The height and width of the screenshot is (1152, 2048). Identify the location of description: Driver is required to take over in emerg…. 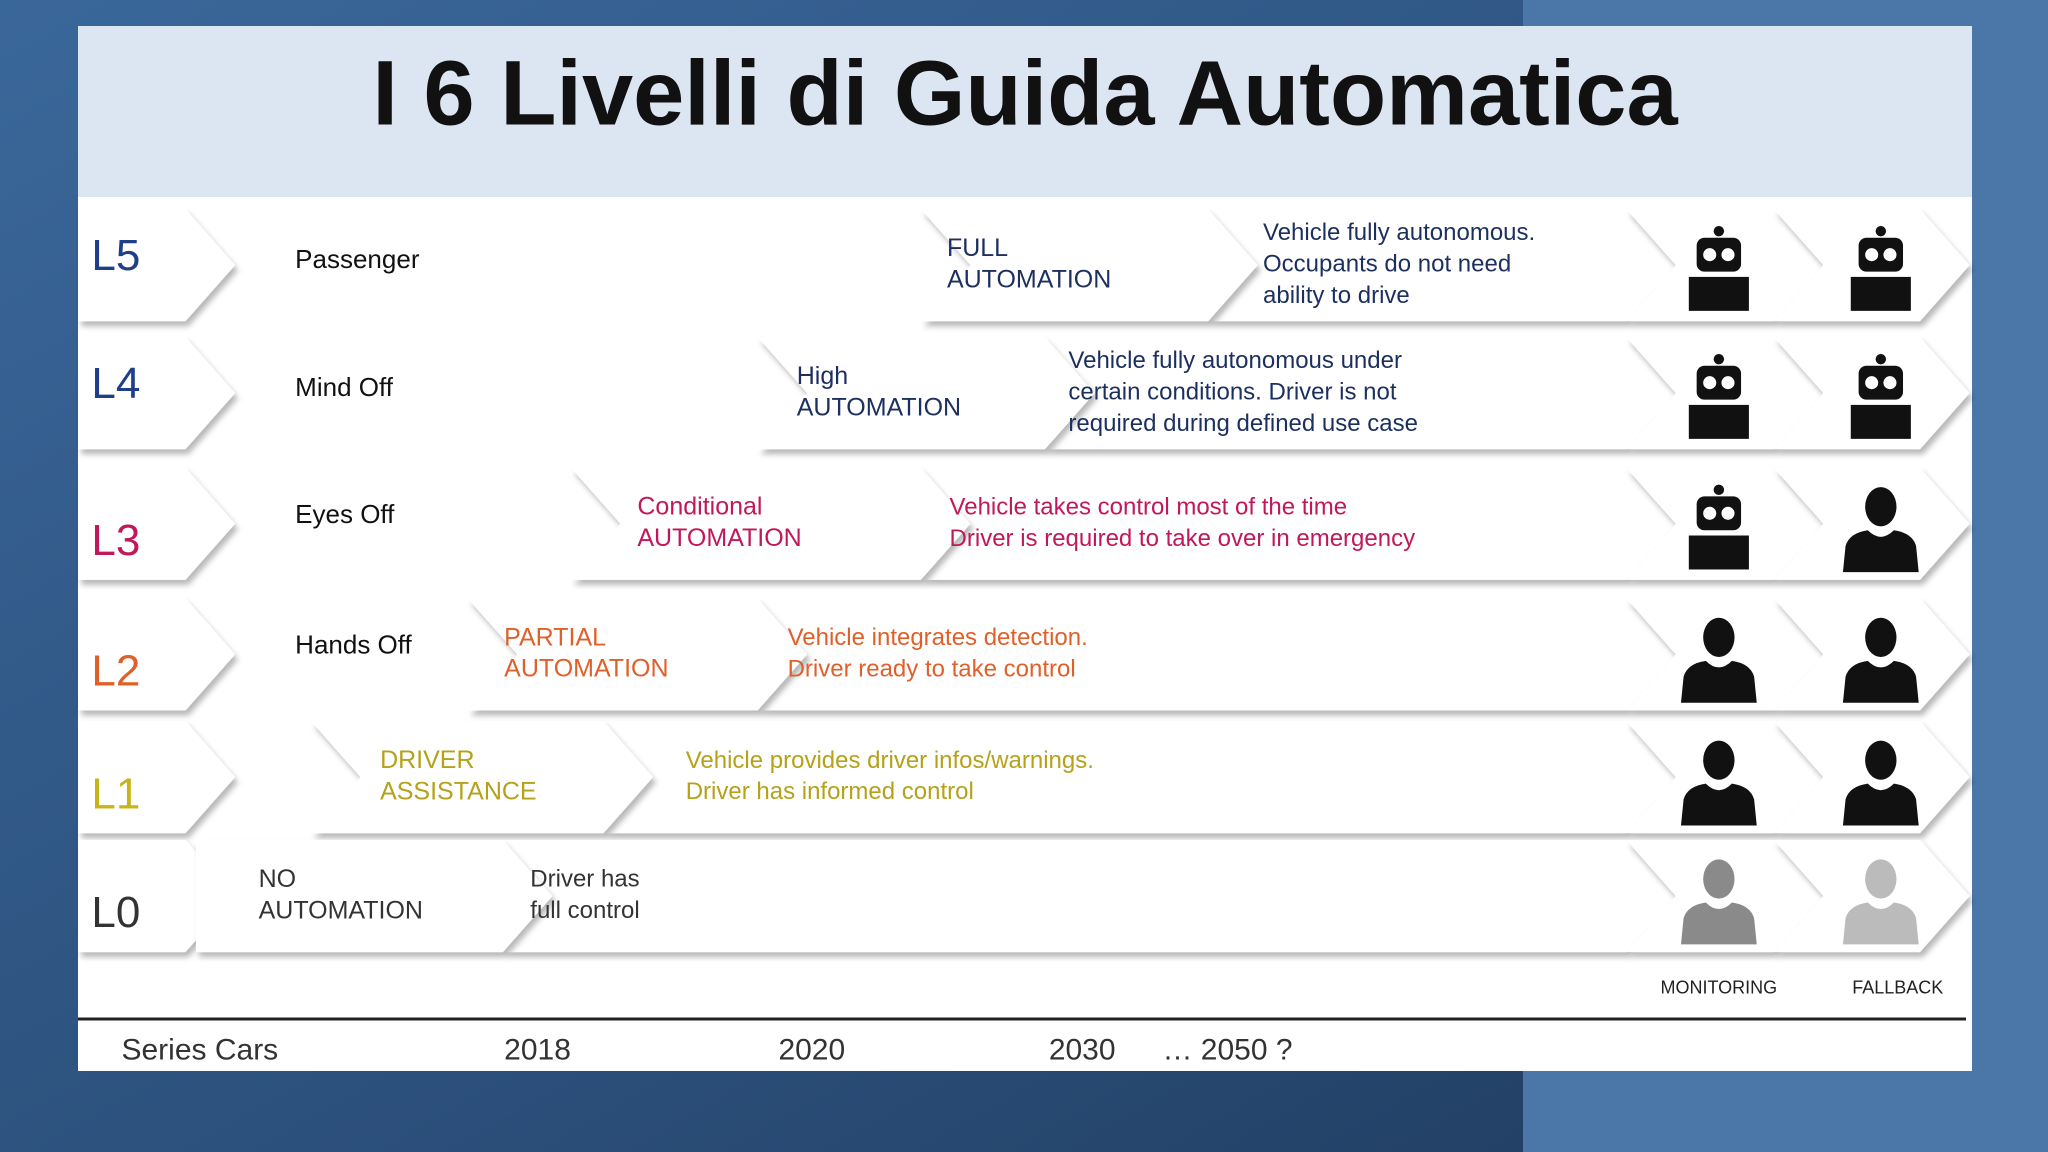
(1183, 538).